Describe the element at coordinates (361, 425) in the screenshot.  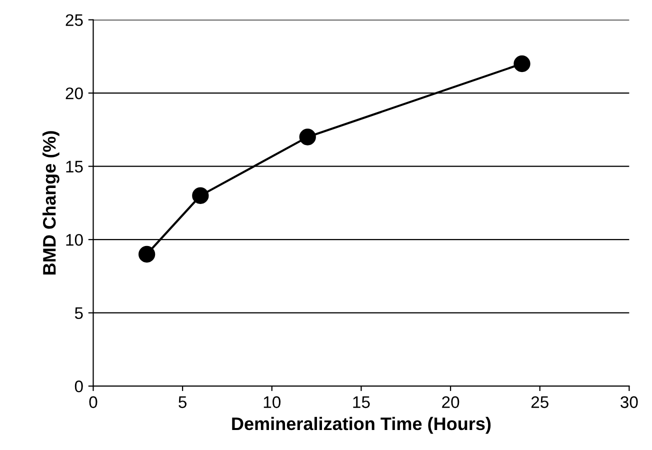
I see `x-axis-title: Demineralization Time (Hours)` at that location.